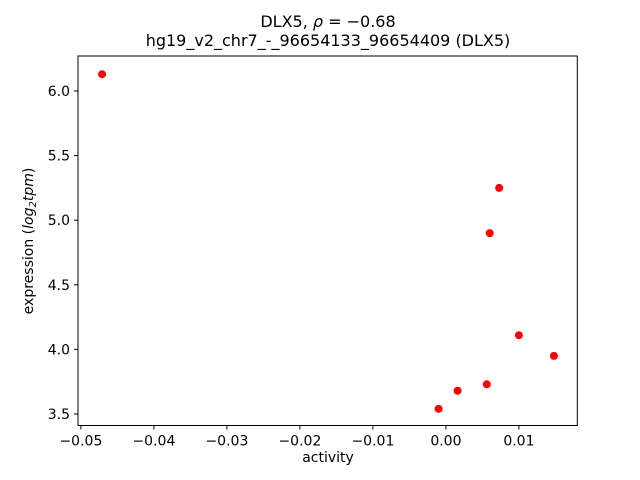 This screenshot has width=640, height=480. Describe the element at coordinates (59, 286) in the screenshot. I see `y-tick-label: 4.5` at that location.